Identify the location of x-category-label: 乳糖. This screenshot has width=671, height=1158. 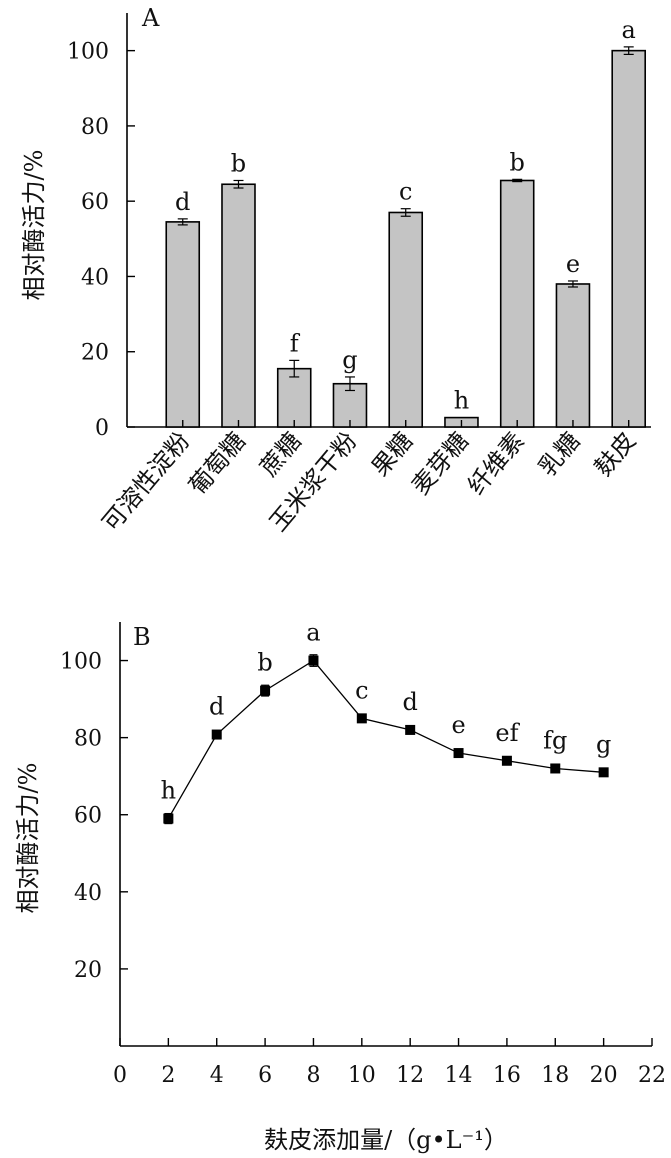
(559, 454).